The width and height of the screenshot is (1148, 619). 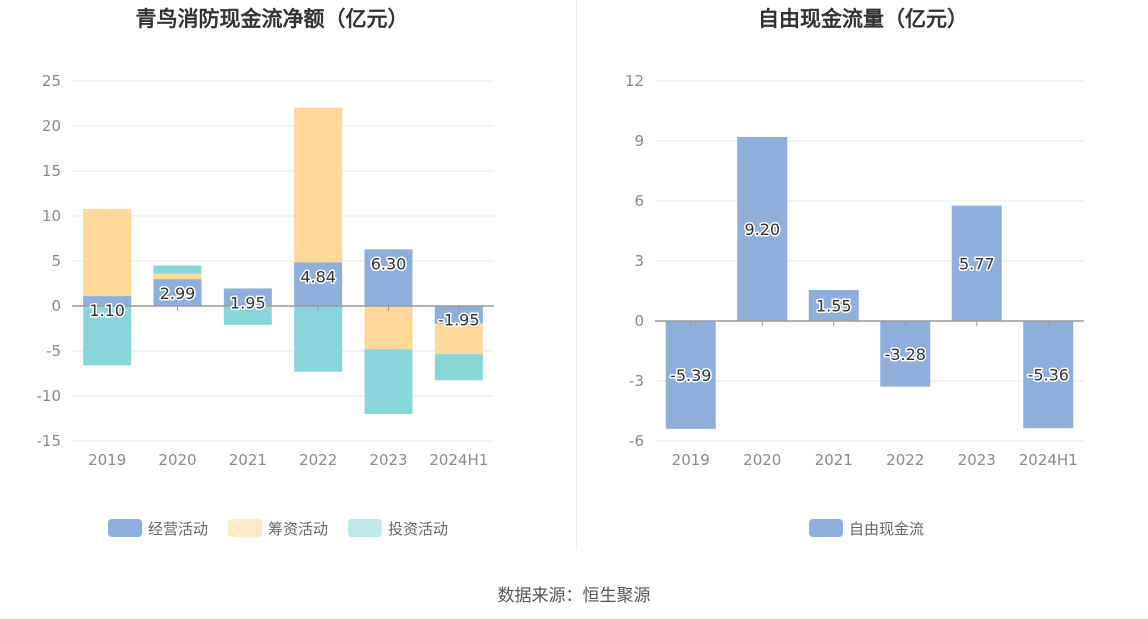 I want to click on data-label: -5.39, so click(x=690, y=375).